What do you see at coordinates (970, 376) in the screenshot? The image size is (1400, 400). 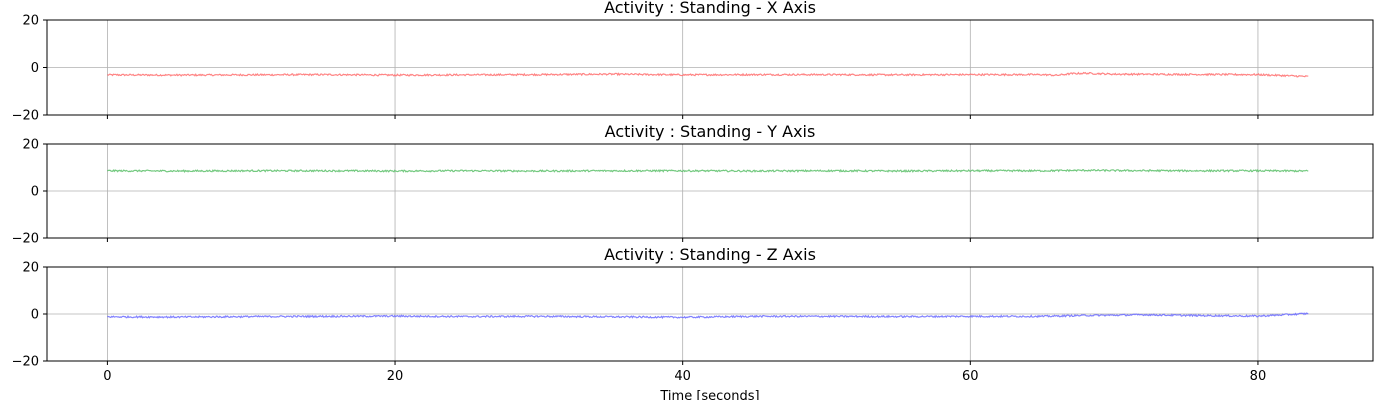 I see `x-tick-label: 60` at bounding box center [970, 376].